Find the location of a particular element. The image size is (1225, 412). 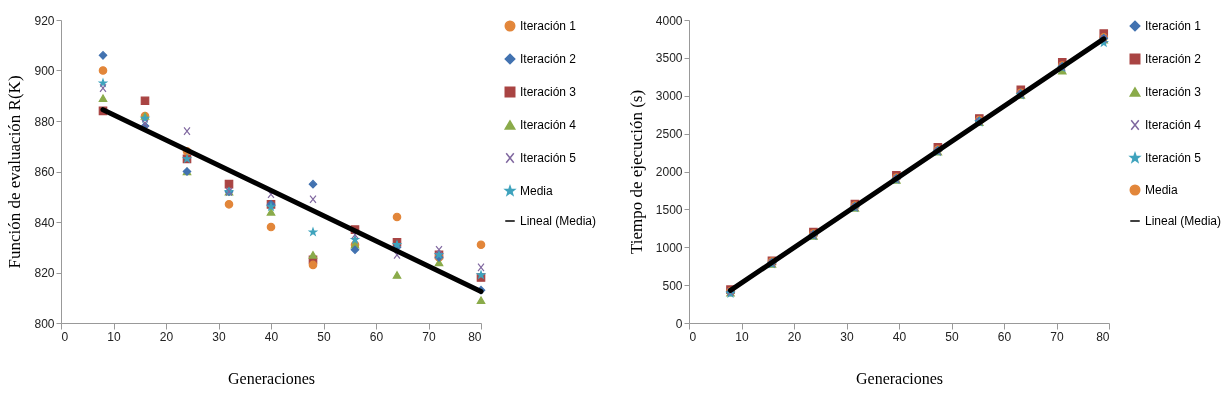

y-tick-label: 920 is located at coordinates (44, 20).